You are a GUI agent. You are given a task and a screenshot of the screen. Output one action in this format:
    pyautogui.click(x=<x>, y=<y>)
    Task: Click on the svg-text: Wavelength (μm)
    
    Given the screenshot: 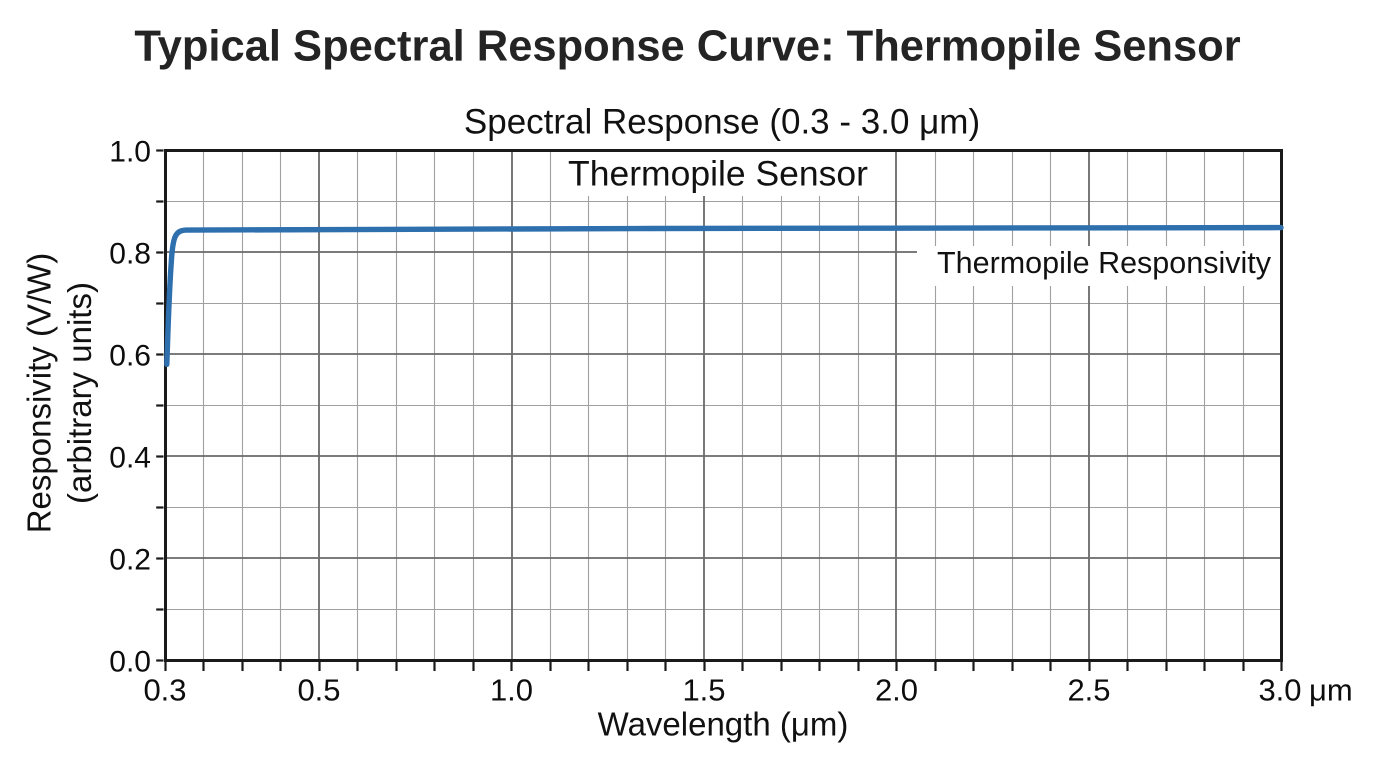 What is the action you would take?
    pyautogui.click(x=723, y=724)
    